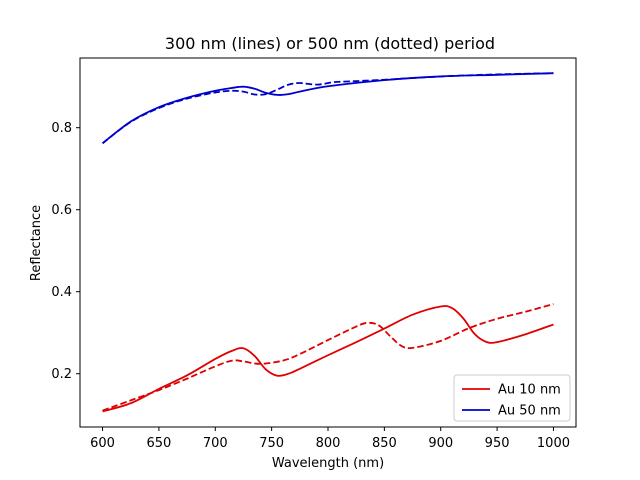 This screenshot has height=480, width=640. Describe the element at coordinates (36, 243) in the screenshot. I see `y-axis-label: Reflectance` at that location.